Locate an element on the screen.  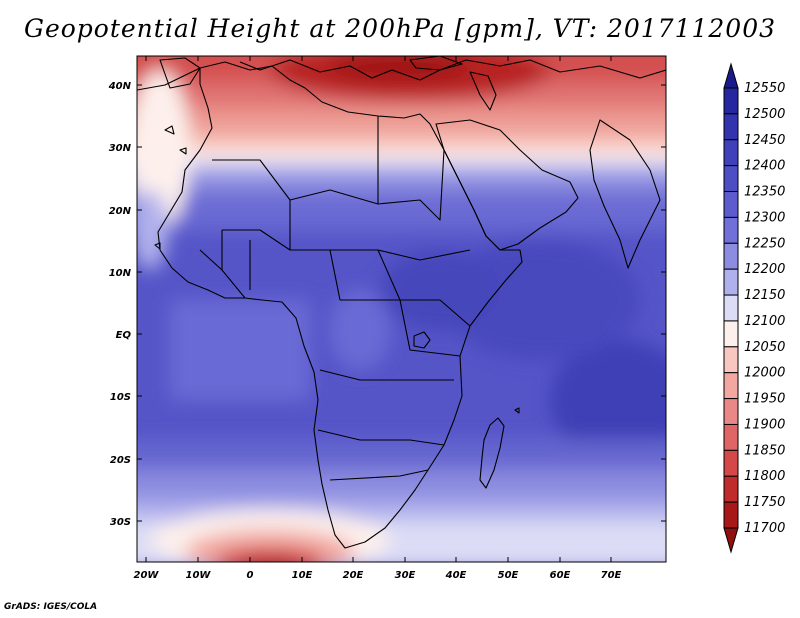
footer-credit: GrADS: IGES/COLA is located at coordinates (51, 607).